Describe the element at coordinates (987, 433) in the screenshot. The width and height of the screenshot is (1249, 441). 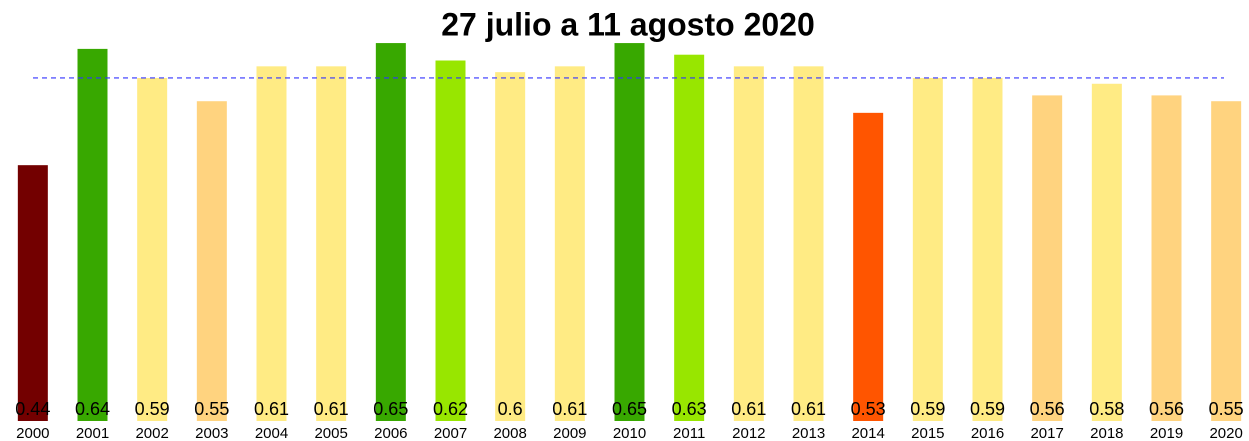
I see `x-tick-label: 2016` at that location.